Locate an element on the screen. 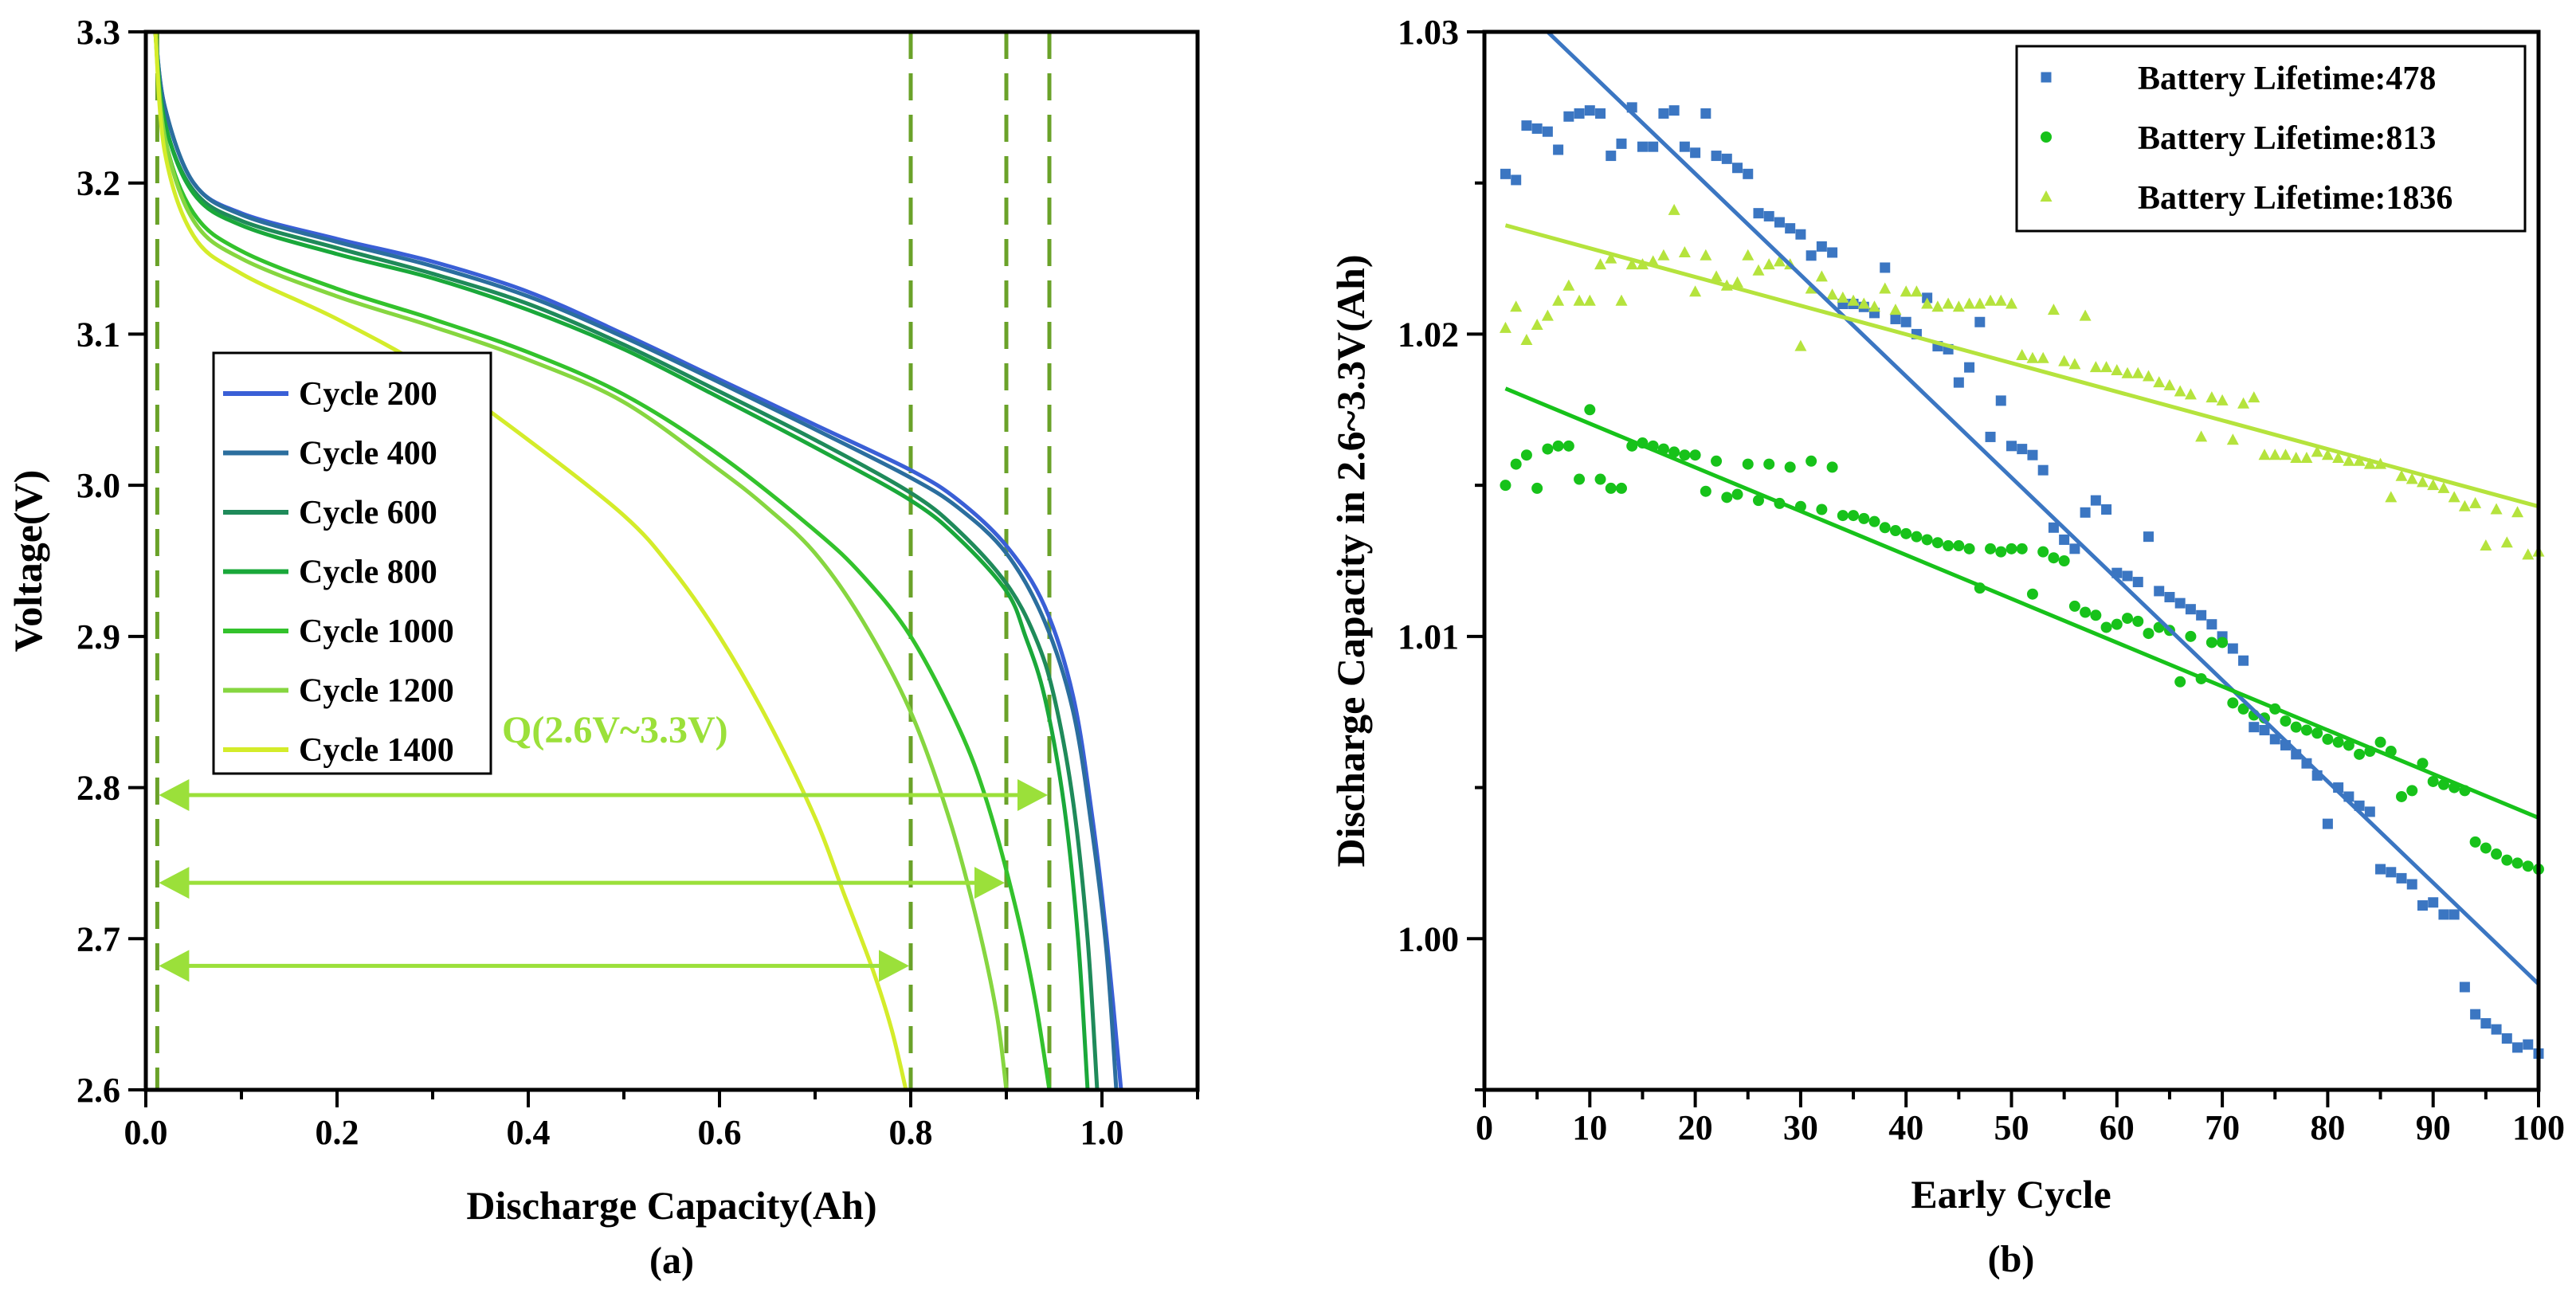 The image size is (2576, 1293). panel-a-x-axis-title: Discharge Capacity(Ah) is located at coordinates (671, 1205).